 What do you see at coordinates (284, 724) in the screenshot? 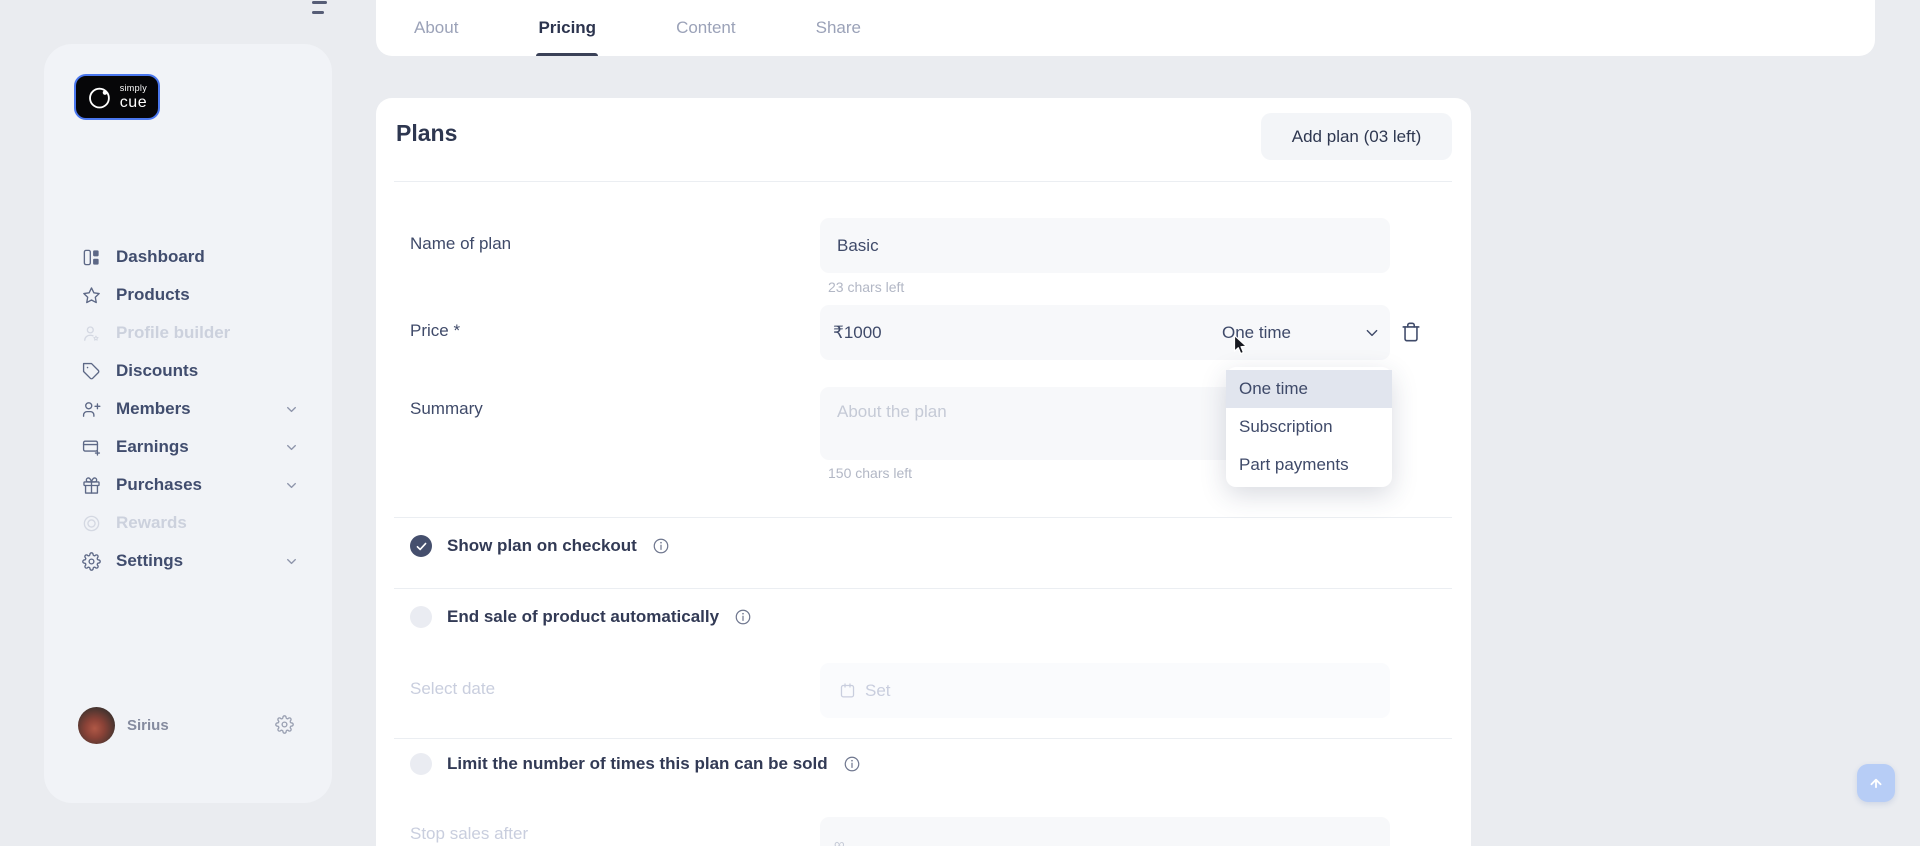
I see `profile-settings-gear-icon` at bounding box center [284, 724].